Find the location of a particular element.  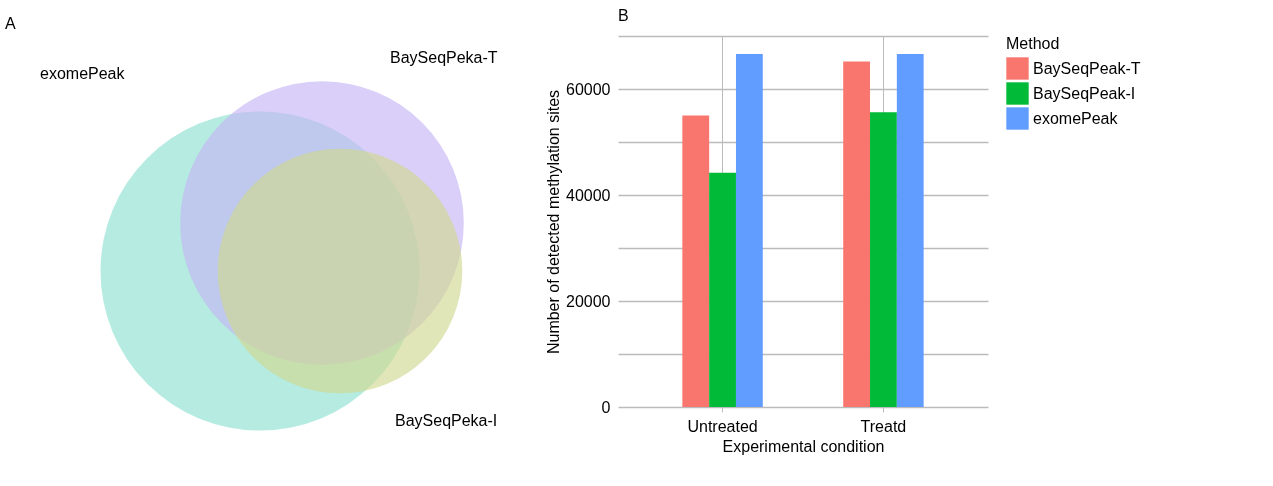

legend-label: exomePeak is located at coordinates (1076, 118).